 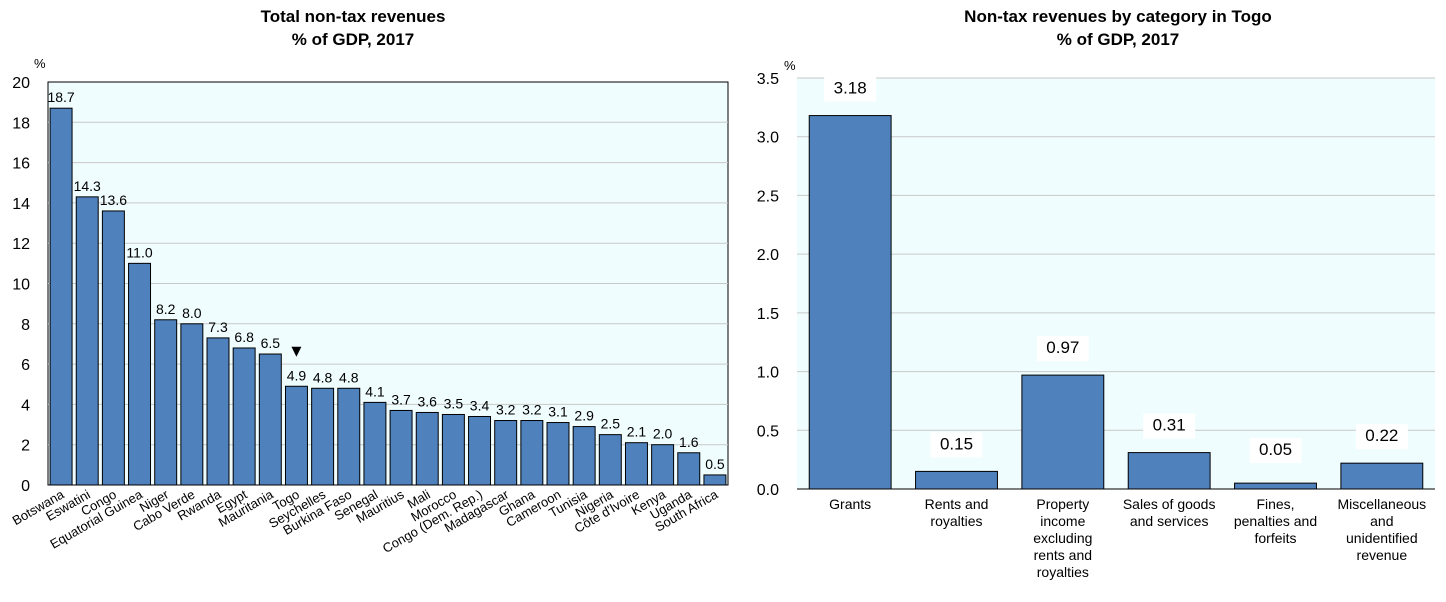 What do you see at coordinates (1275, 538) in the screenshot?
I see `chart-right-category-label: forfeits` at bounding box center [1275, 538].